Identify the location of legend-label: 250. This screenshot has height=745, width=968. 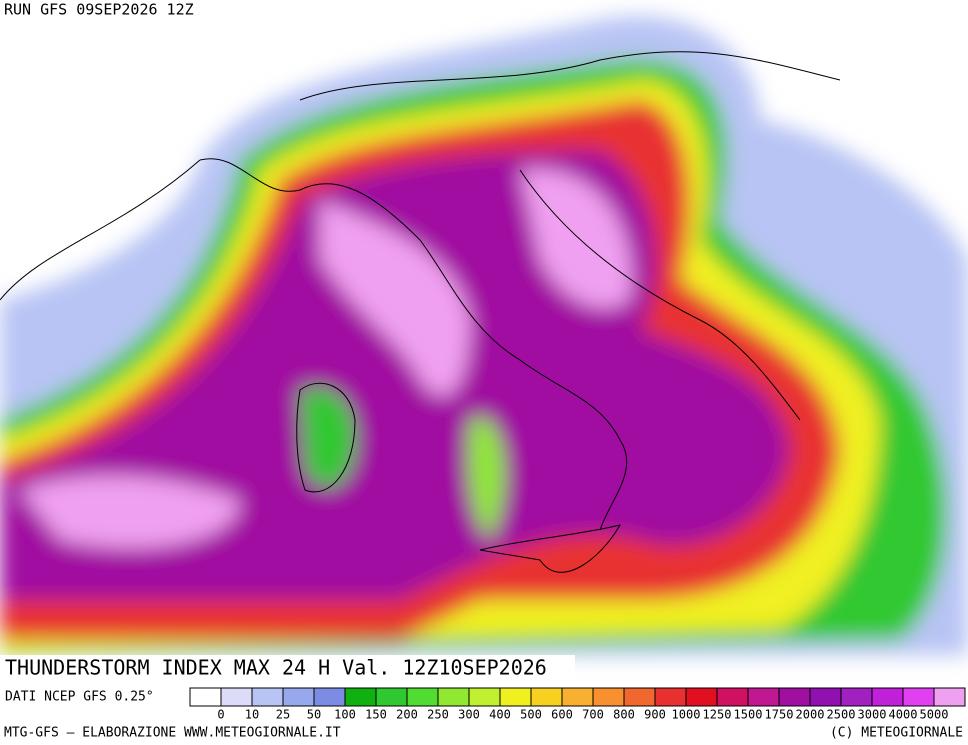
(438, 715).